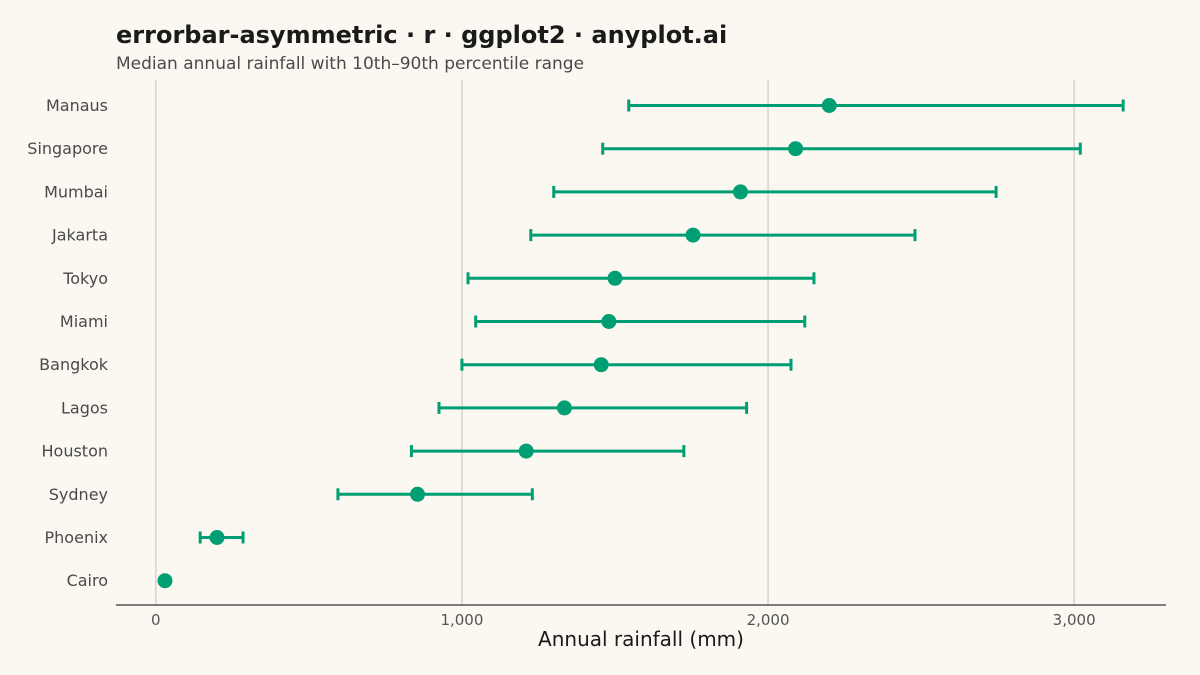 Image resolution: width=1200 pixels, height=675 pixels. I want to click on category-label: Miami, so click(84, 321).